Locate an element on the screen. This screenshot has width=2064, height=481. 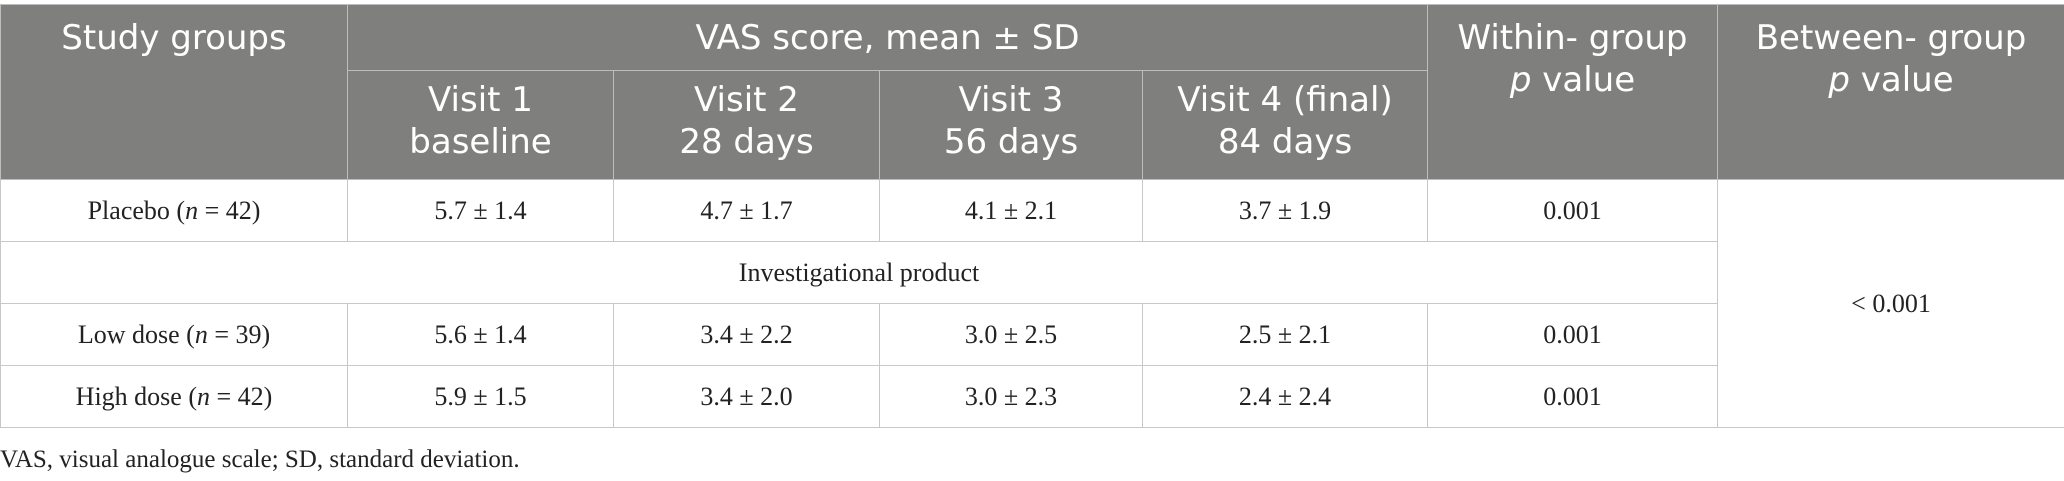
header-within-line1: Within- group is located at coordinates (1572, 38).